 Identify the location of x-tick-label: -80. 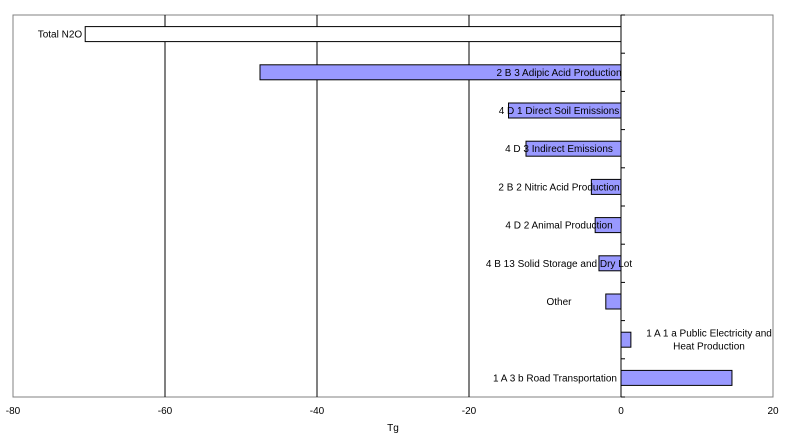
(13, 411).